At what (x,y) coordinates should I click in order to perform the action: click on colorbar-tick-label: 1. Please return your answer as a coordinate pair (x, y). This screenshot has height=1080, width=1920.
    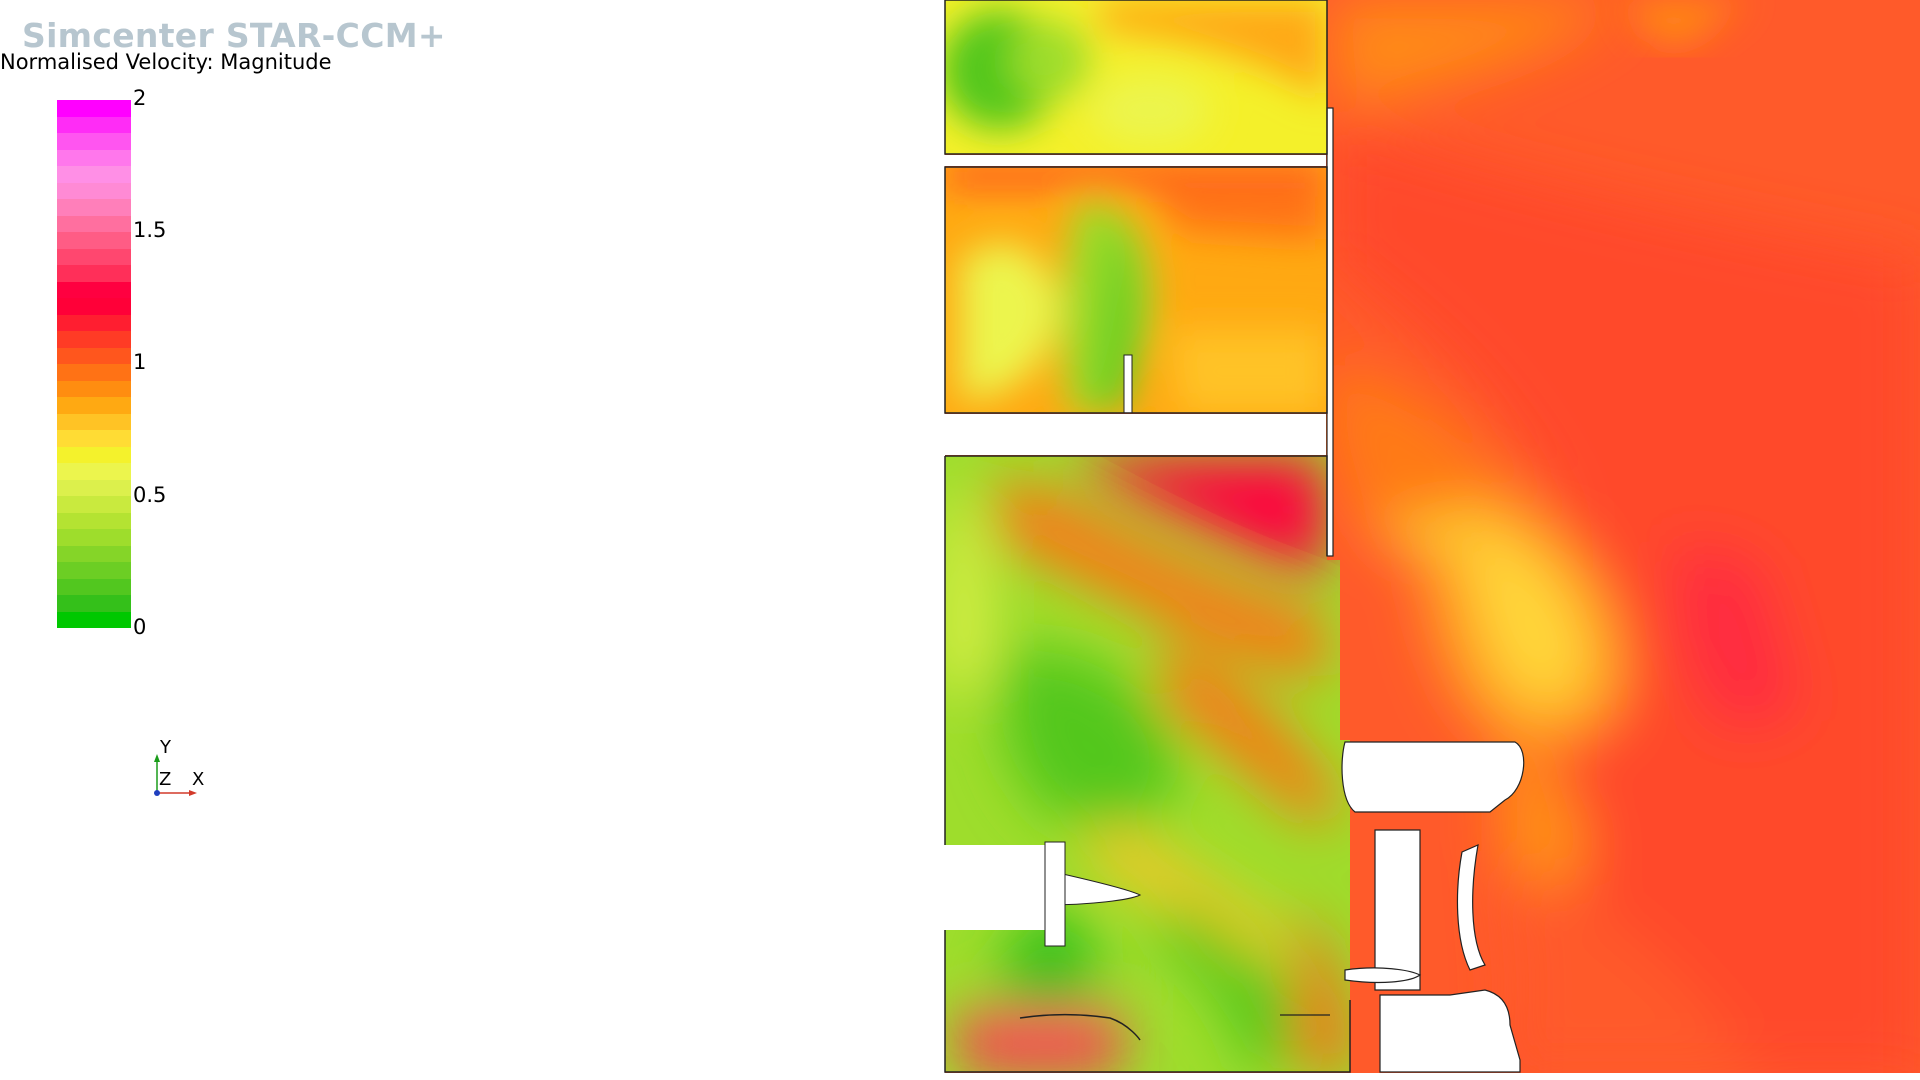
    Looking at the image, I should click on (140, 362).